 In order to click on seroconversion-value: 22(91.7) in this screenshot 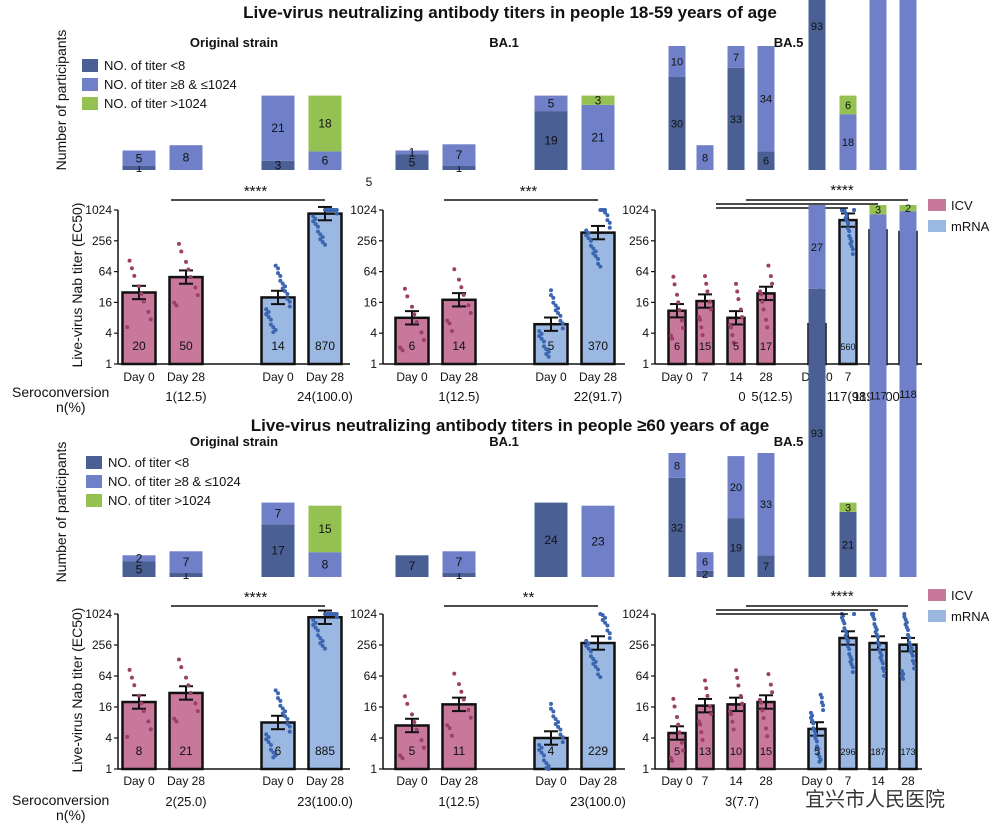, I will do `click(598, 396)`.